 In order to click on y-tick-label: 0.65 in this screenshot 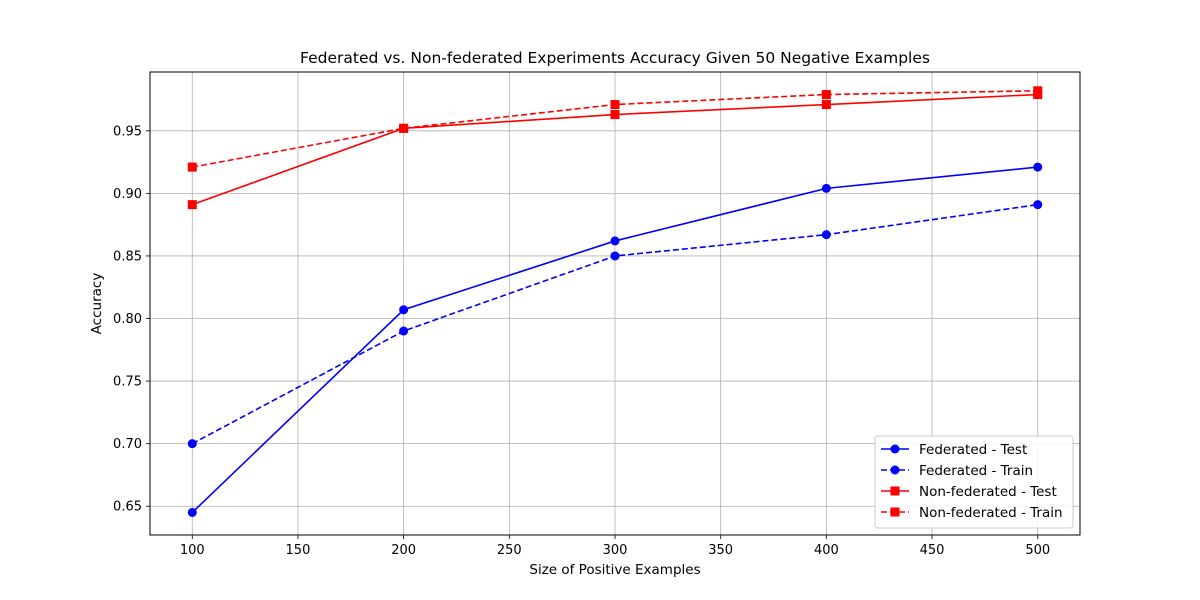, I will do `click(127, 507)`.